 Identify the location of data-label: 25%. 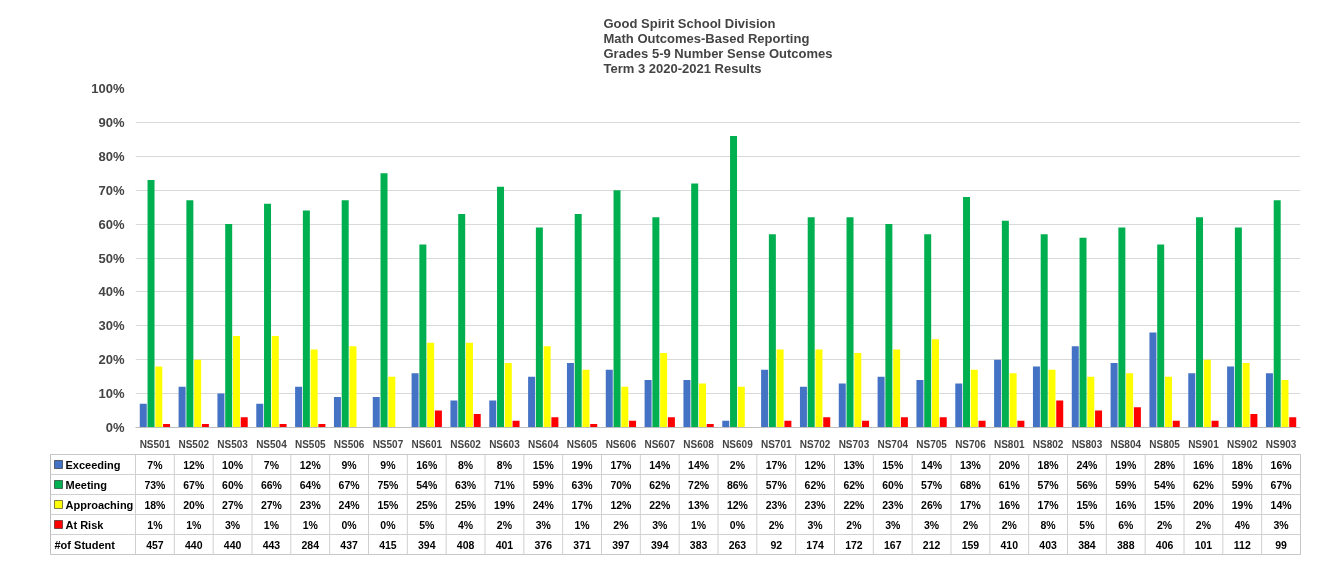
(466, 504).